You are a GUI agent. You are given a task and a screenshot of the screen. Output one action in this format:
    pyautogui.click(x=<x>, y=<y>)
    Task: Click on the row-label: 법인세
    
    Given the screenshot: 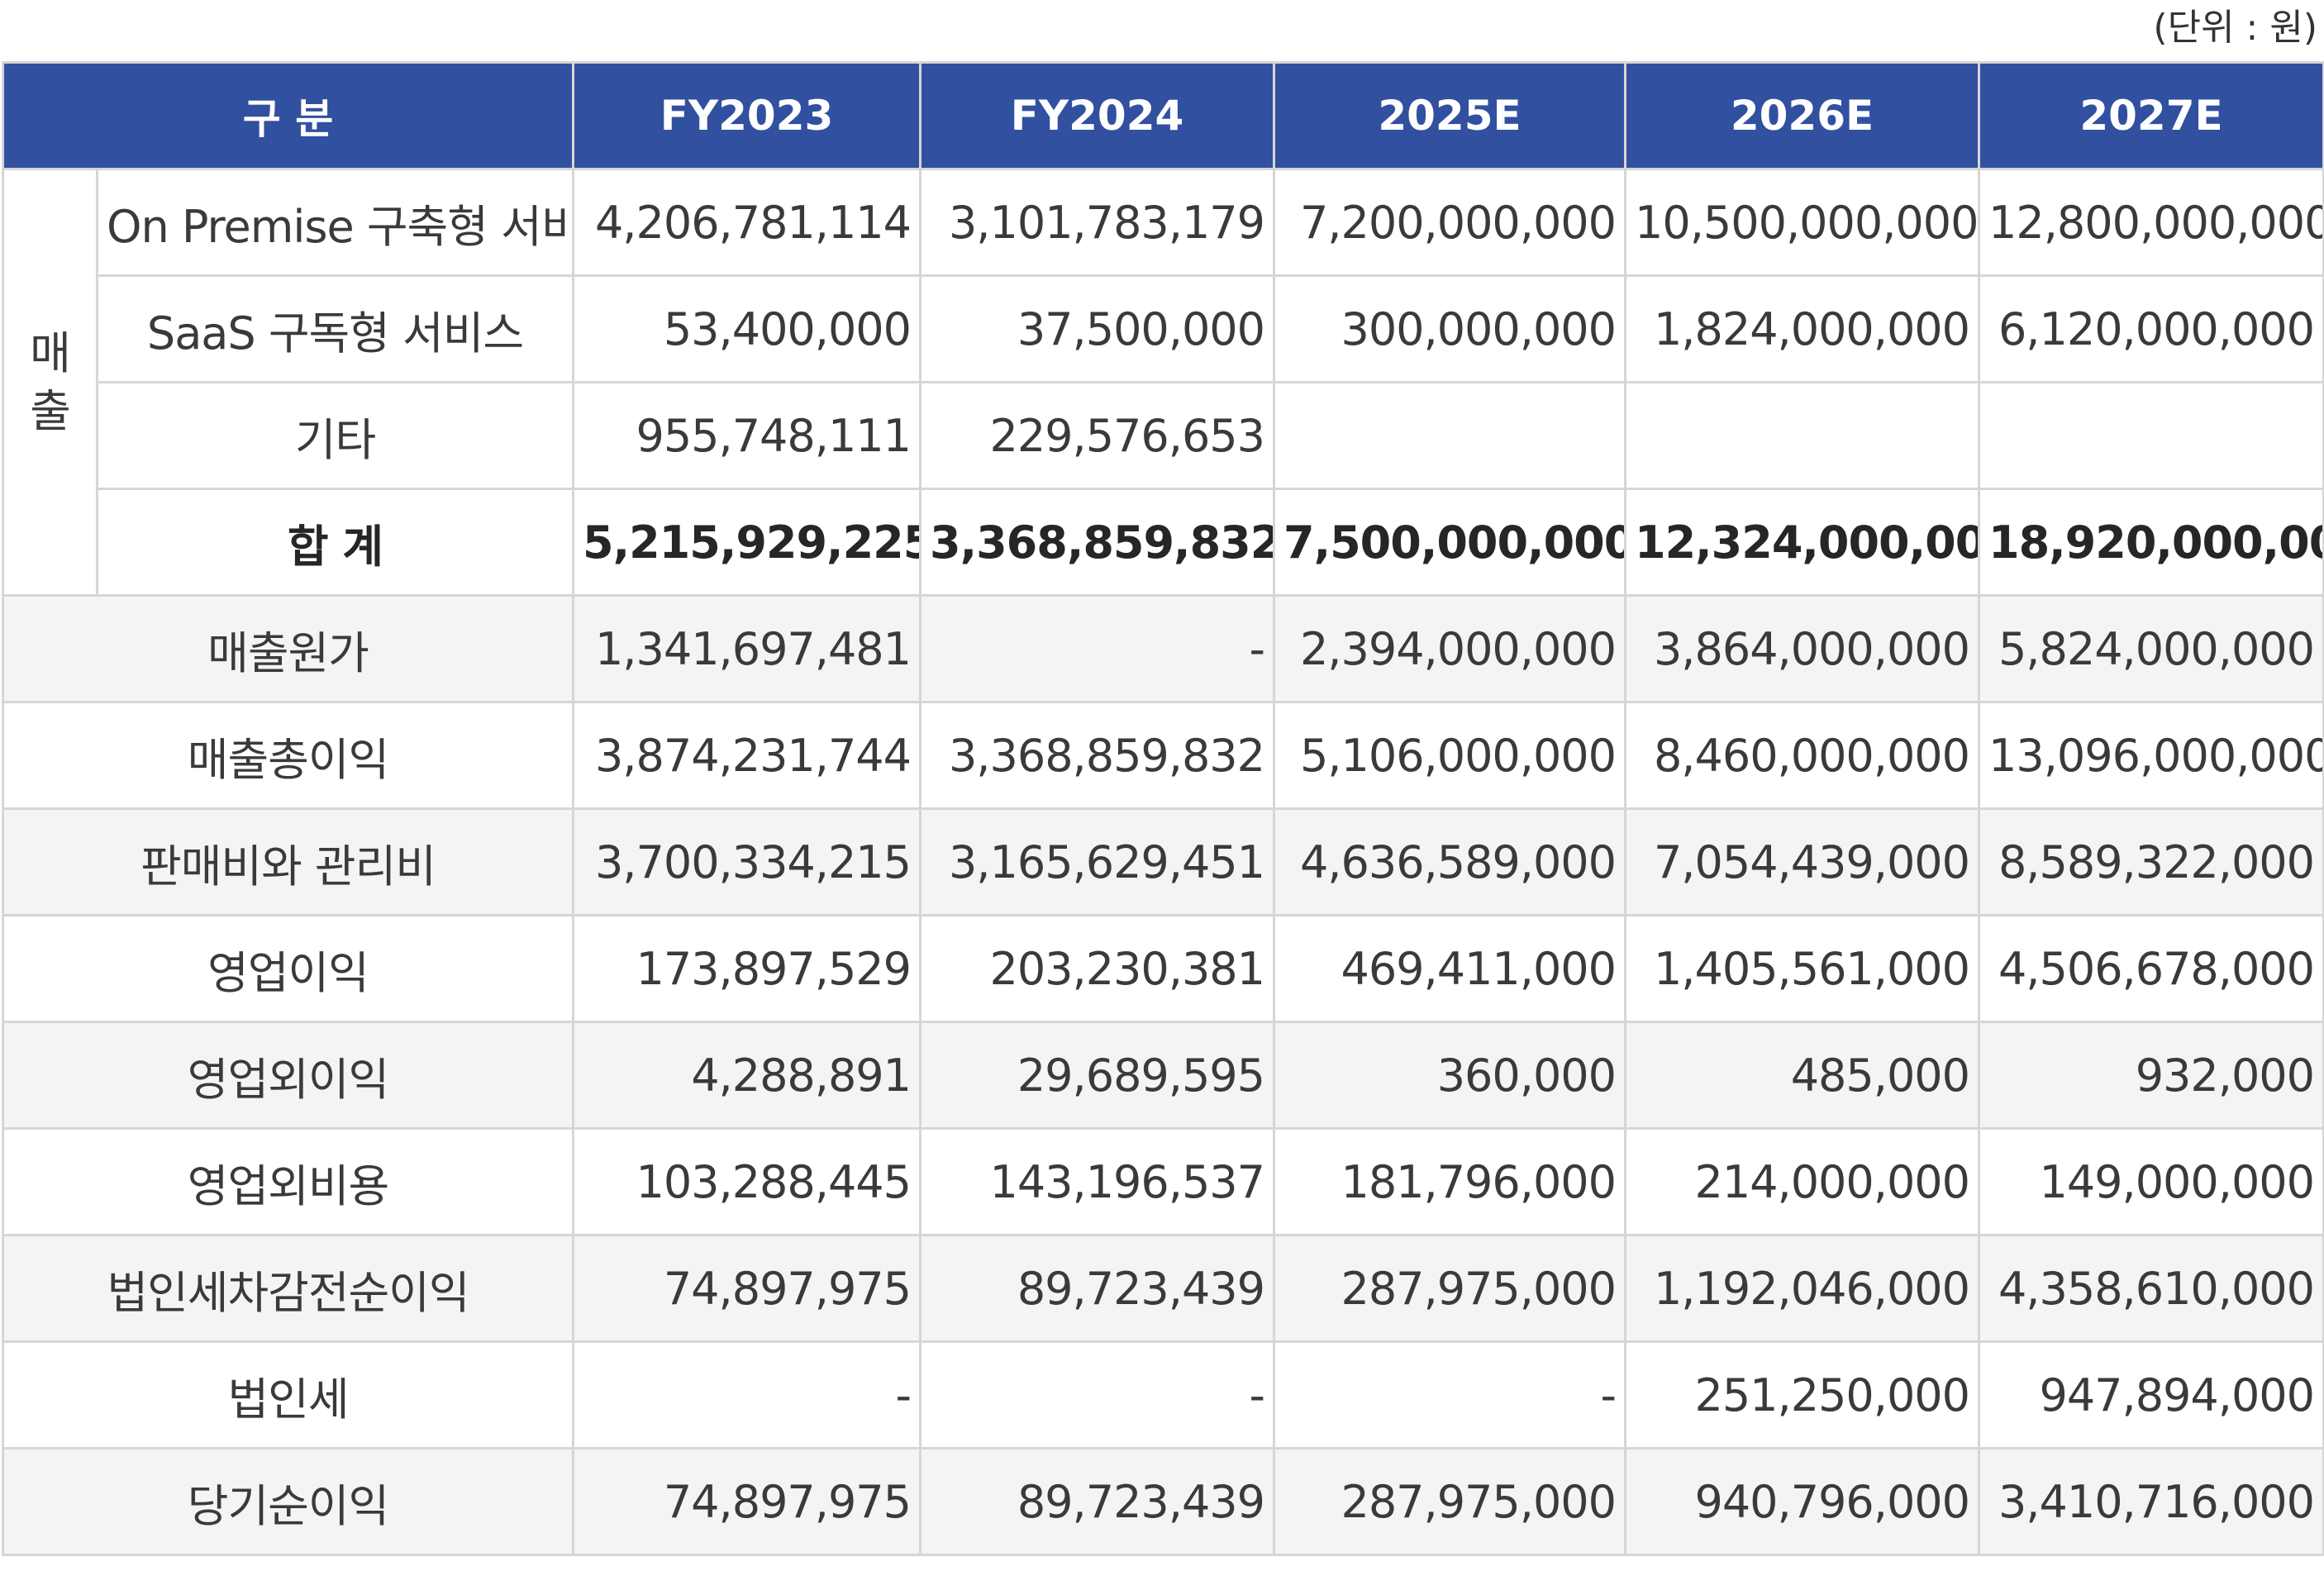 What is the action you would take?
    pyautogui.click(x=288, y=1395)
    